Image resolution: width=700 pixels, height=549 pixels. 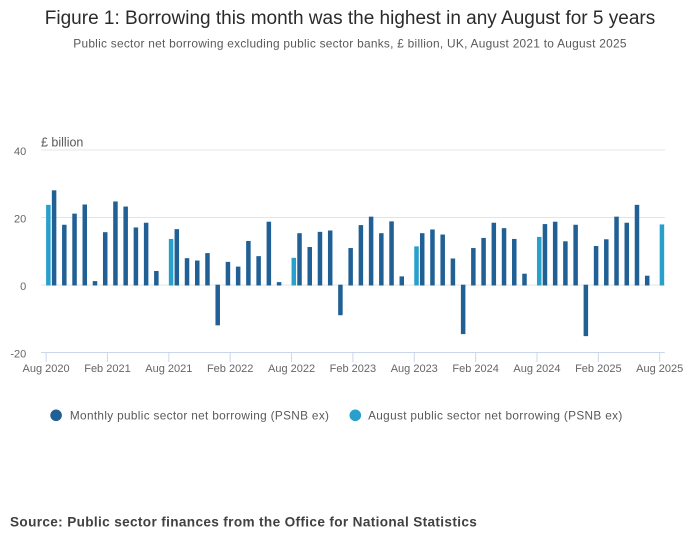 I want to click on svg-text: Feb 2022, so click(x=230, y=369).